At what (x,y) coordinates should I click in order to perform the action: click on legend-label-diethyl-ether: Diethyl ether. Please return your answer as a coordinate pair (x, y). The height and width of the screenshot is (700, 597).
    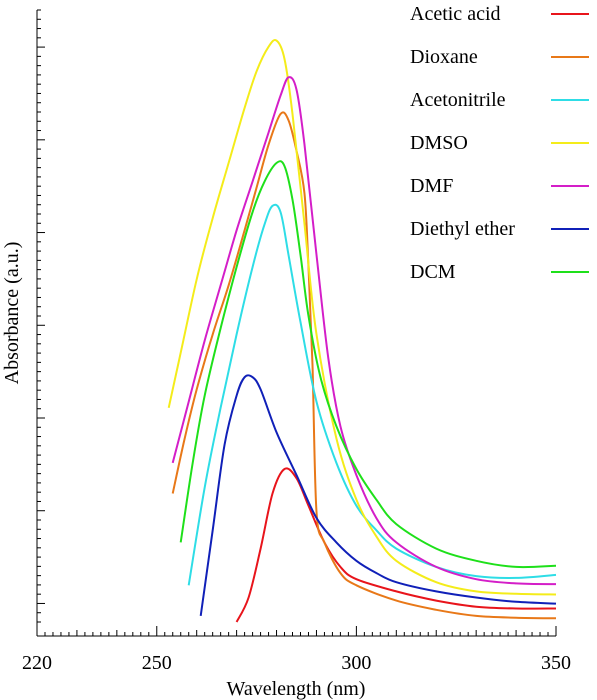
    Looking at the image, I should click on (462, 229).